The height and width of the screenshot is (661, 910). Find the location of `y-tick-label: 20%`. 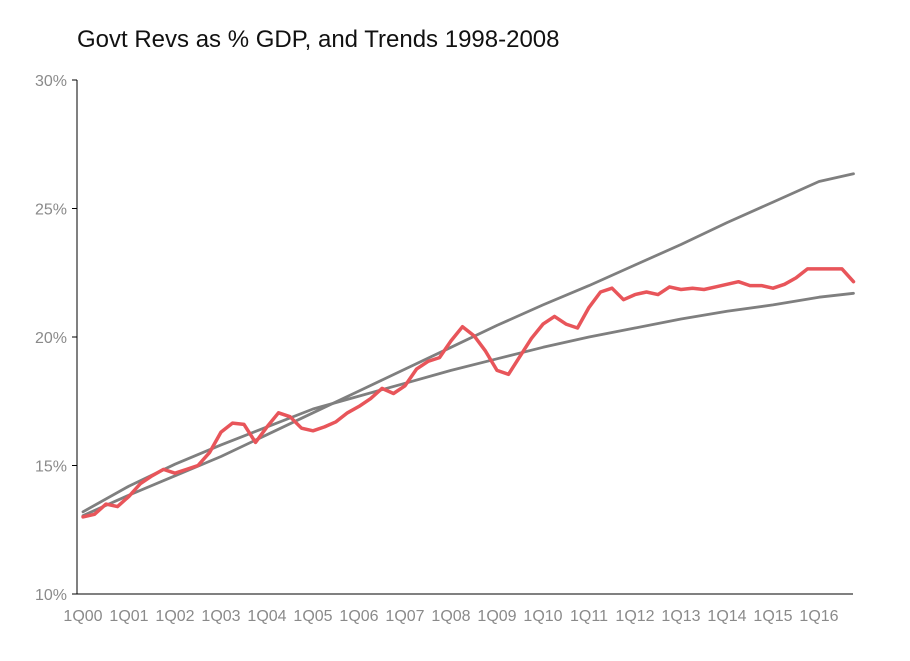

y-tick-label: 20% is located at coordinates (51, 338).